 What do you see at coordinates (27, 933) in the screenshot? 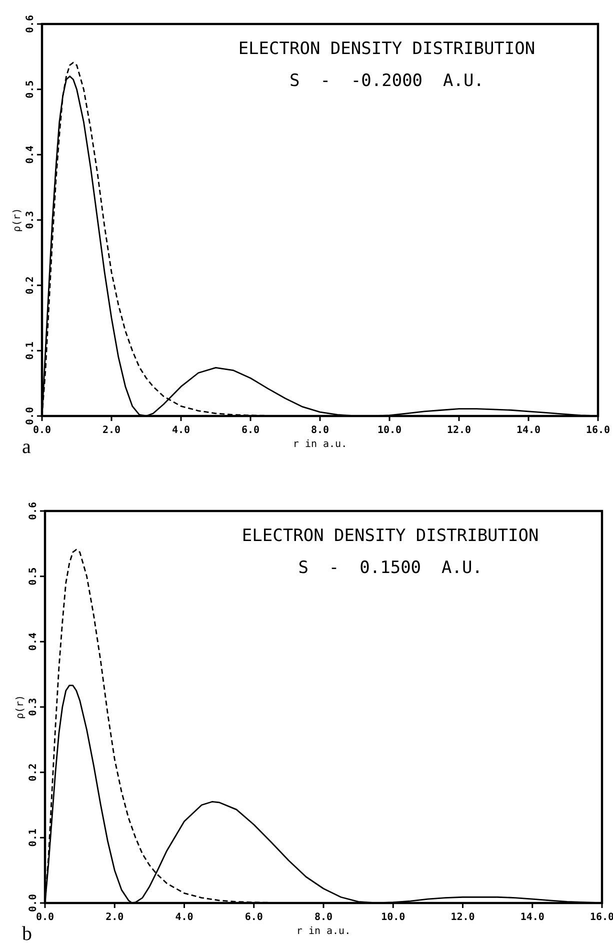
I see `text: b` at bounding box center [27, 933].